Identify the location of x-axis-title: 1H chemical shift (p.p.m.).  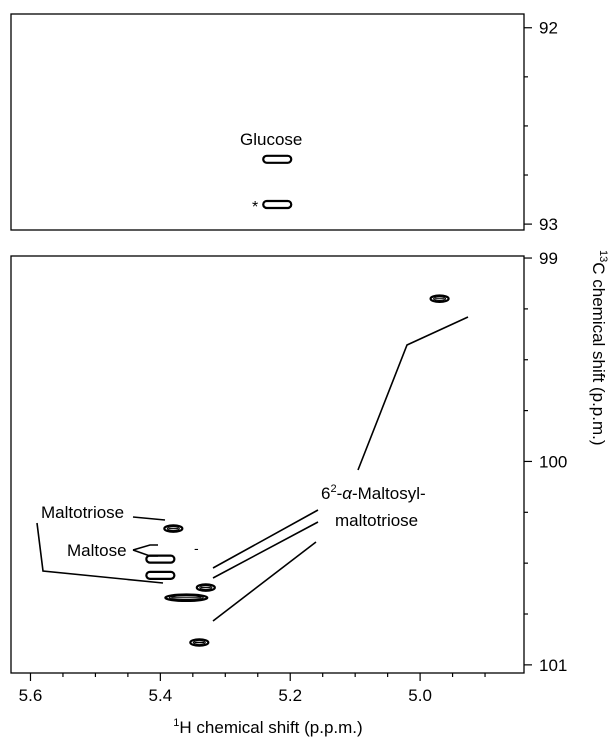
(267, 727).